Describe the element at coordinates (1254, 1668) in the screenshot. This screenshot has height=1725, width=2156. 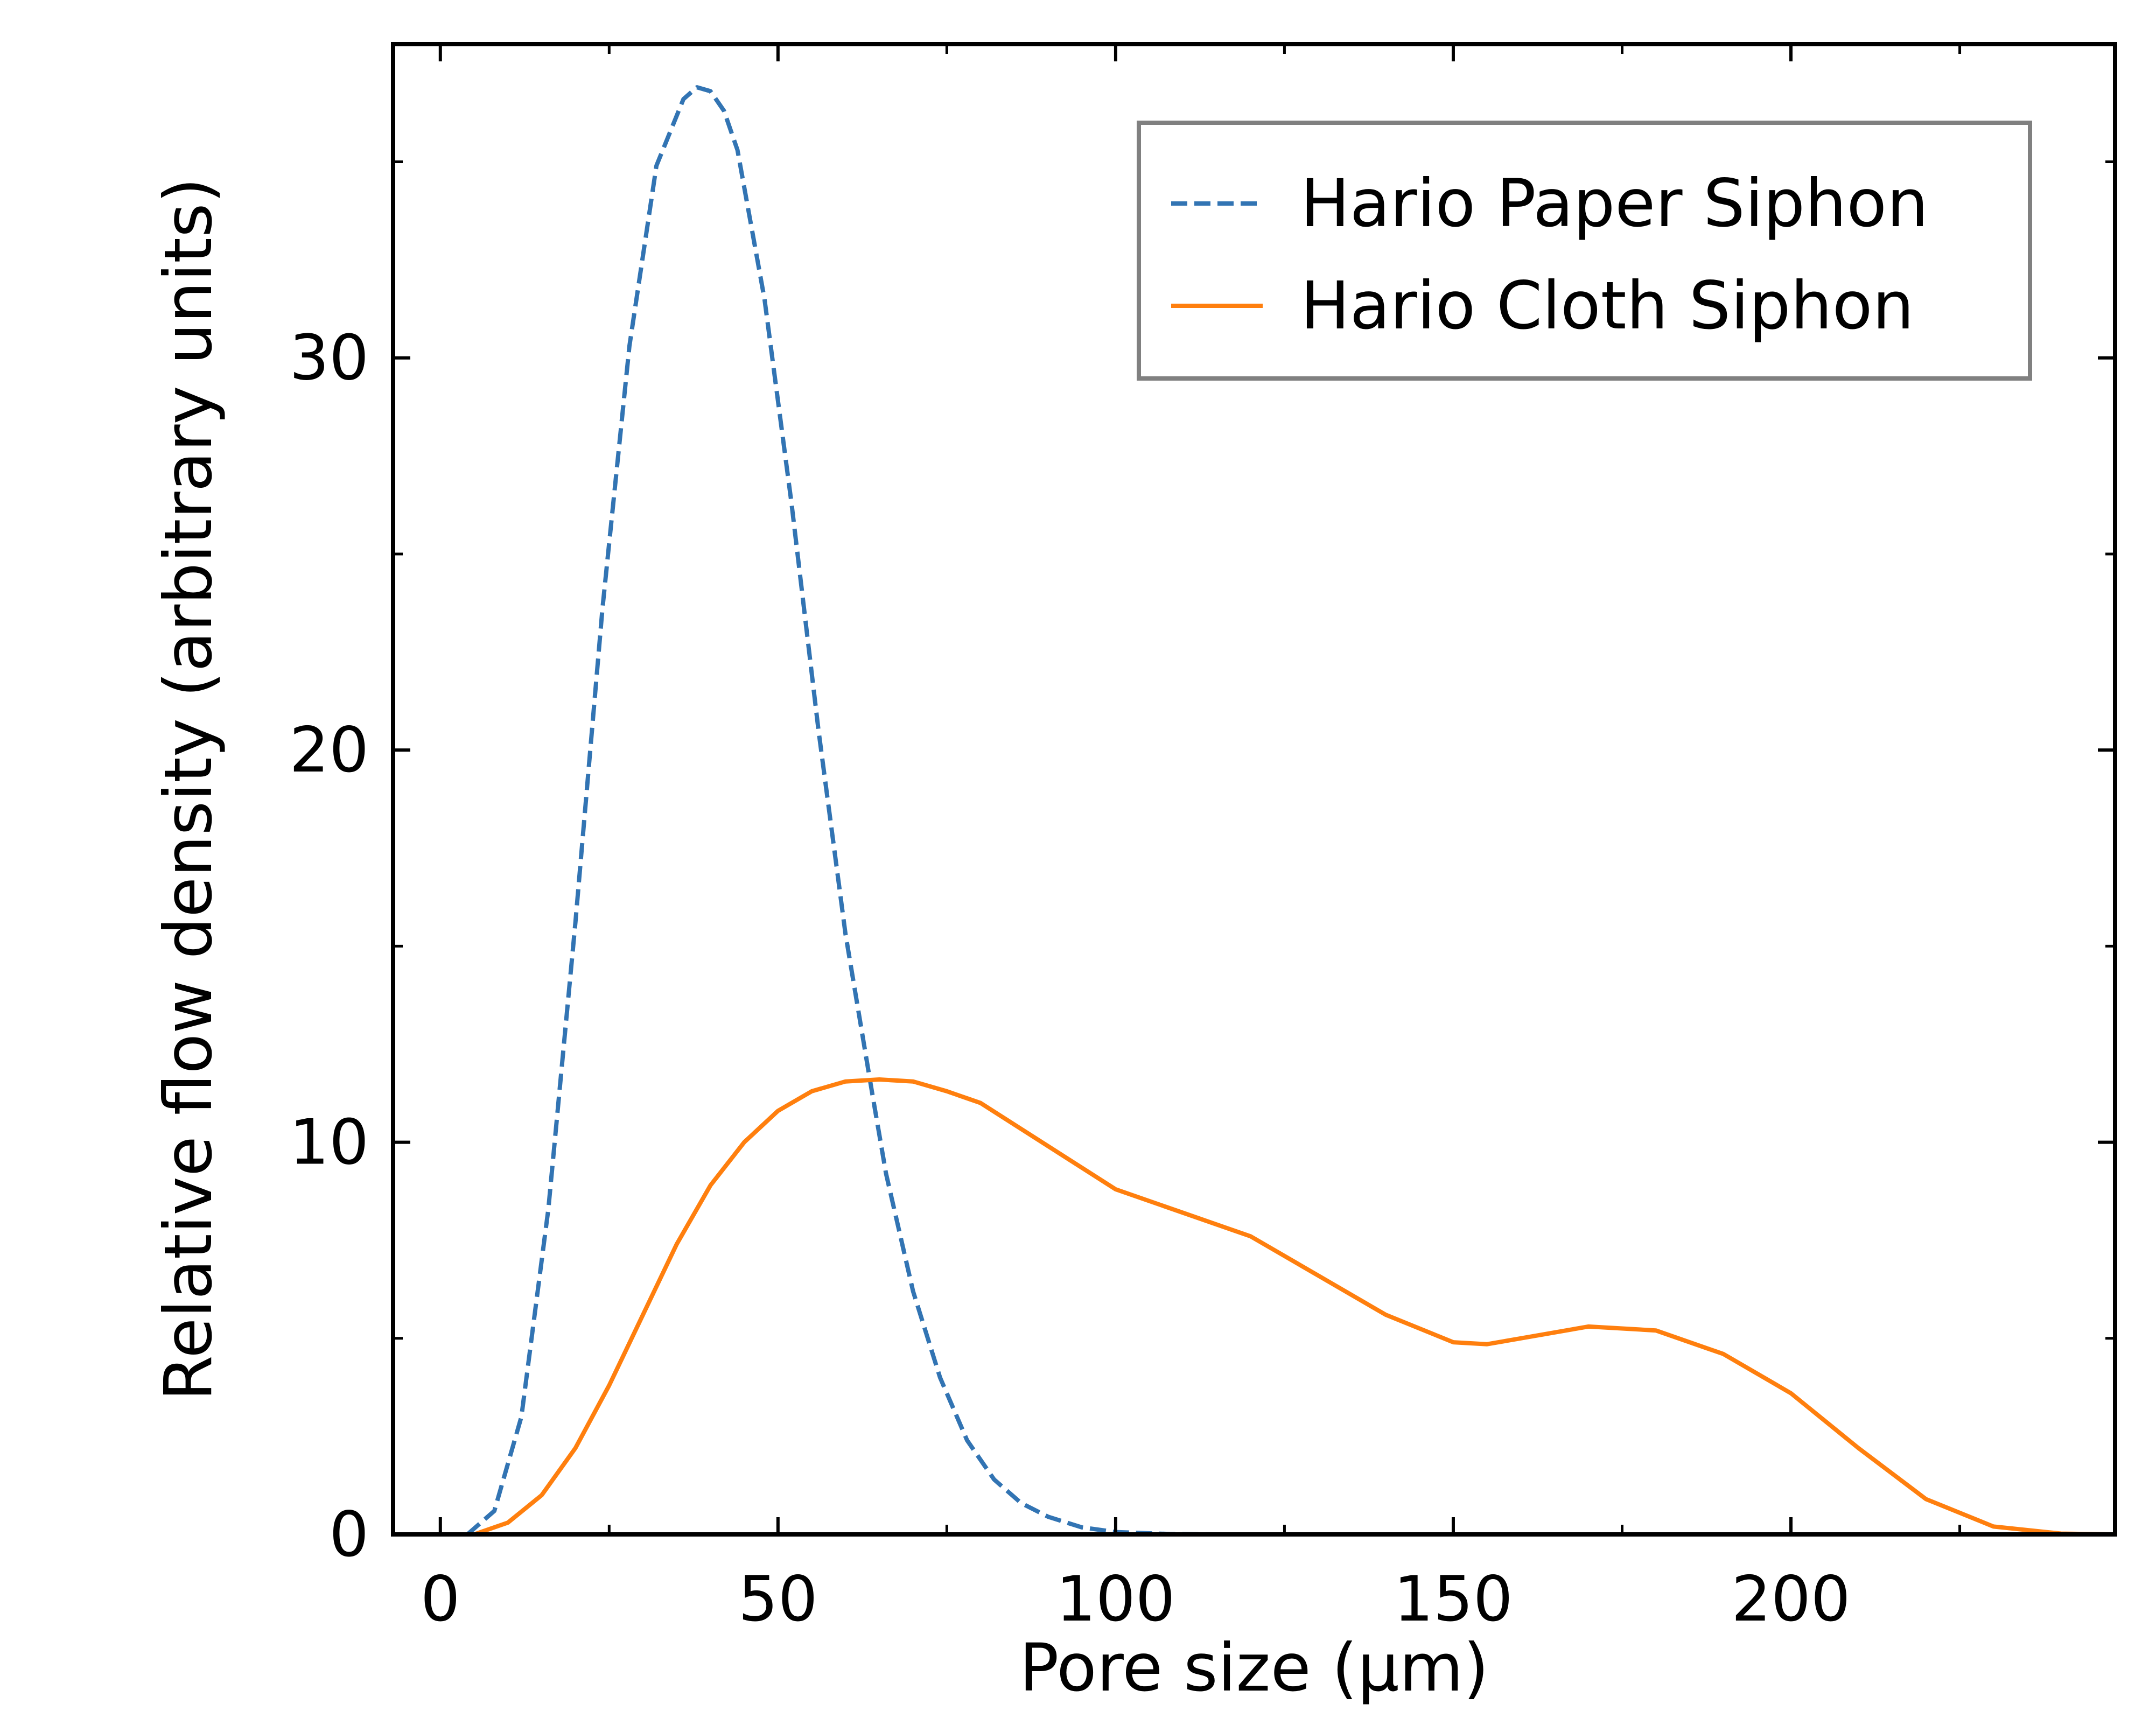
I see `x-axis-label: Pore size (μm)` at that location.